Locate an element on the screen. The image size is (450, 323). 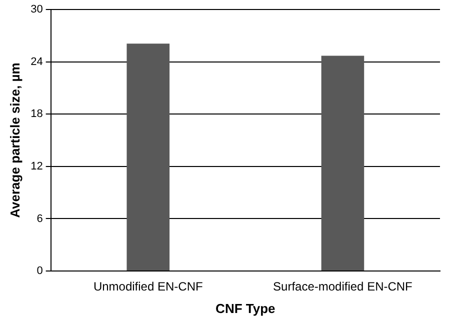
y-tick-label: 30 is located at coordinates (36, 10).